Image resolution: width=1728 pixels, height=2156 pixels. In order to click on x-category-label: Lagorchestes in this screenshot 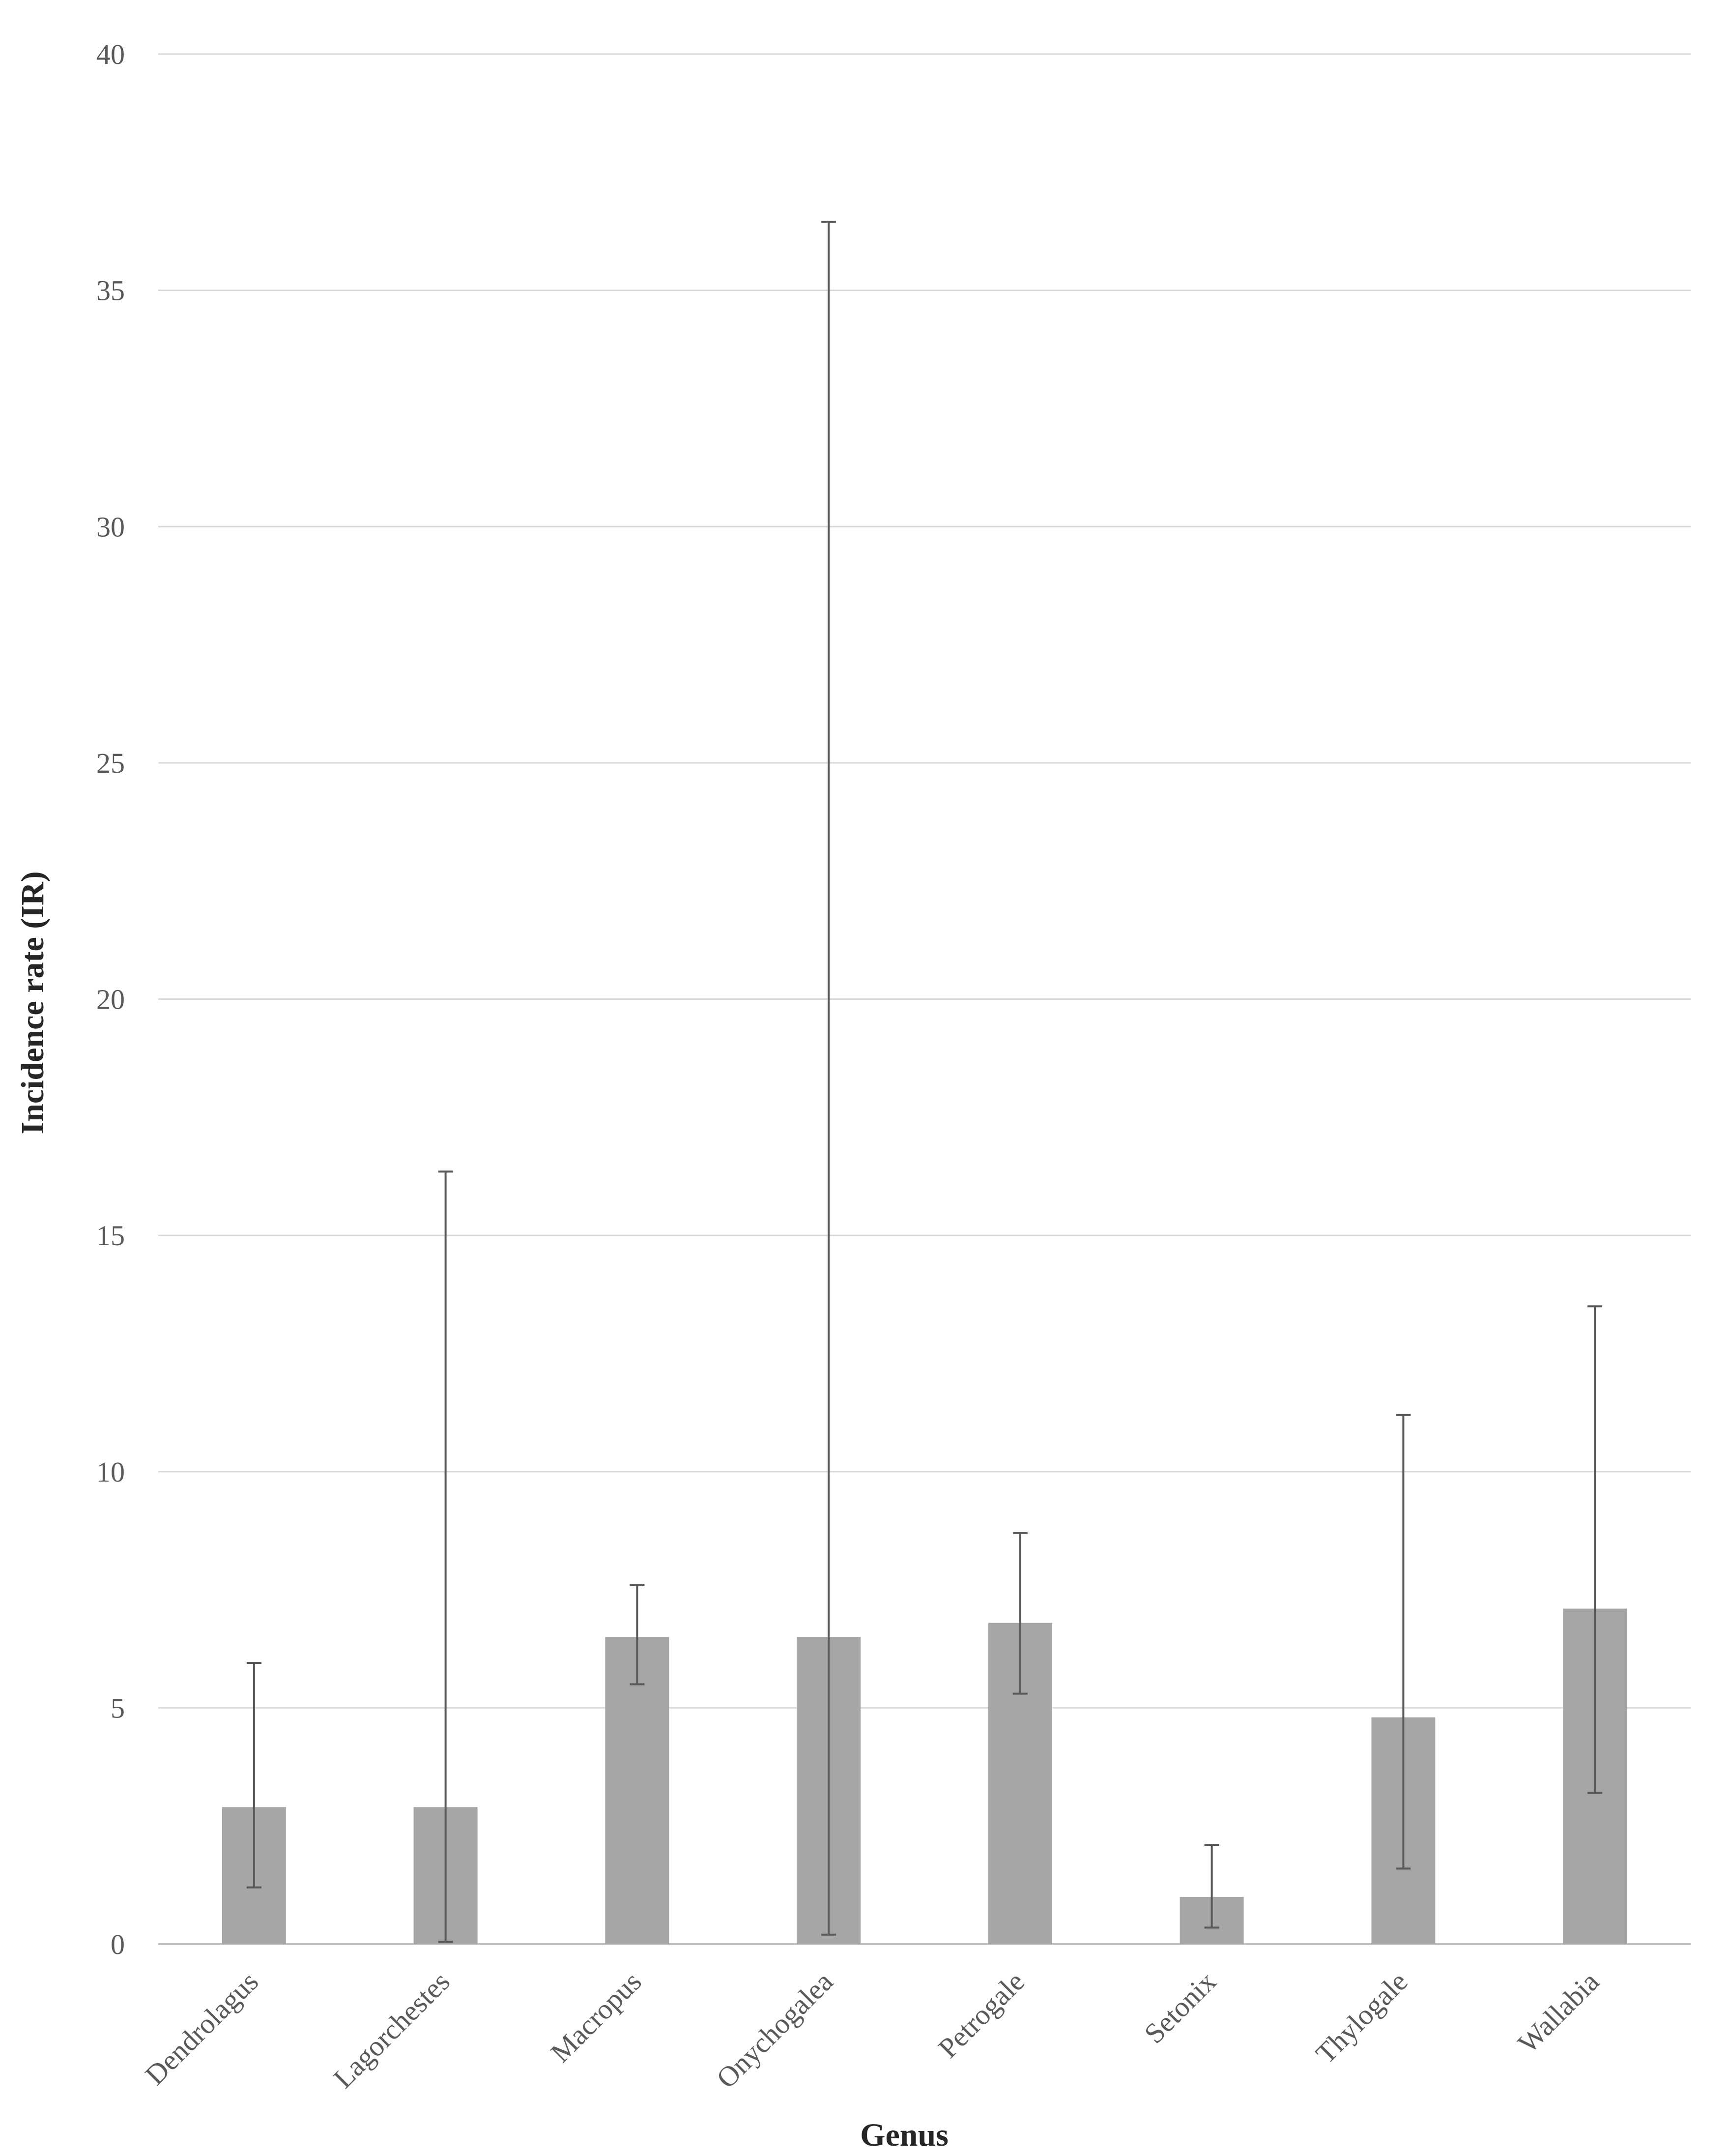, I will do `click(391, 2029)`.